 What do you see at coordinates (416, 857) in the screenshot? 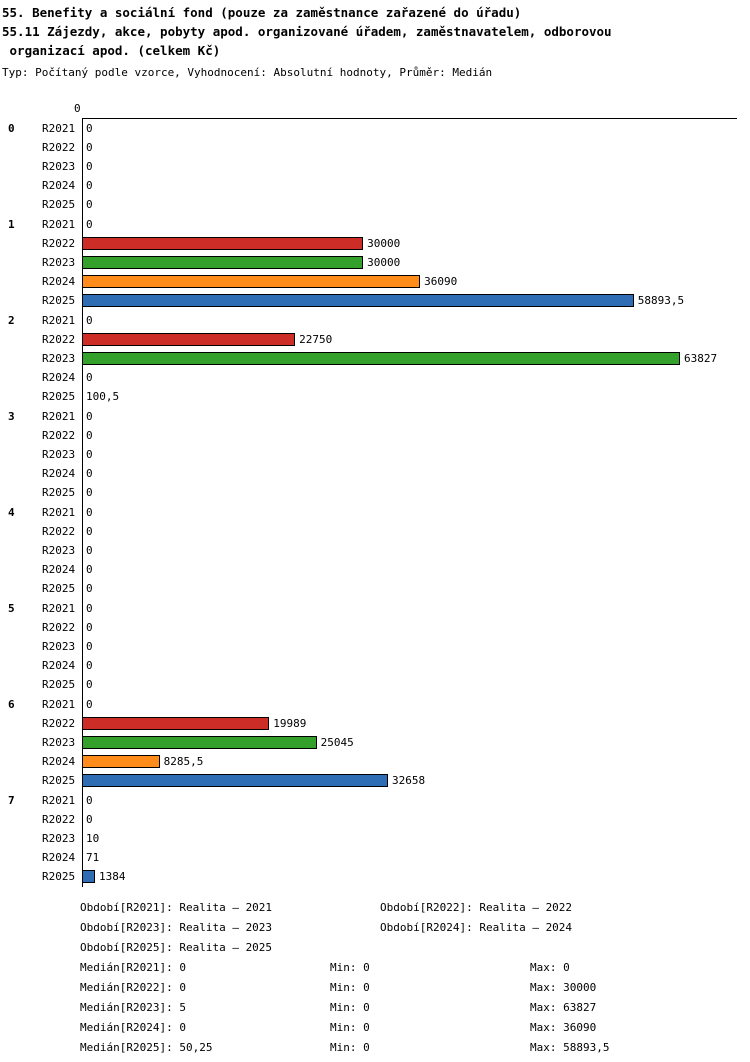
I see `bar-track: 71` at bounding box center [416, 857].